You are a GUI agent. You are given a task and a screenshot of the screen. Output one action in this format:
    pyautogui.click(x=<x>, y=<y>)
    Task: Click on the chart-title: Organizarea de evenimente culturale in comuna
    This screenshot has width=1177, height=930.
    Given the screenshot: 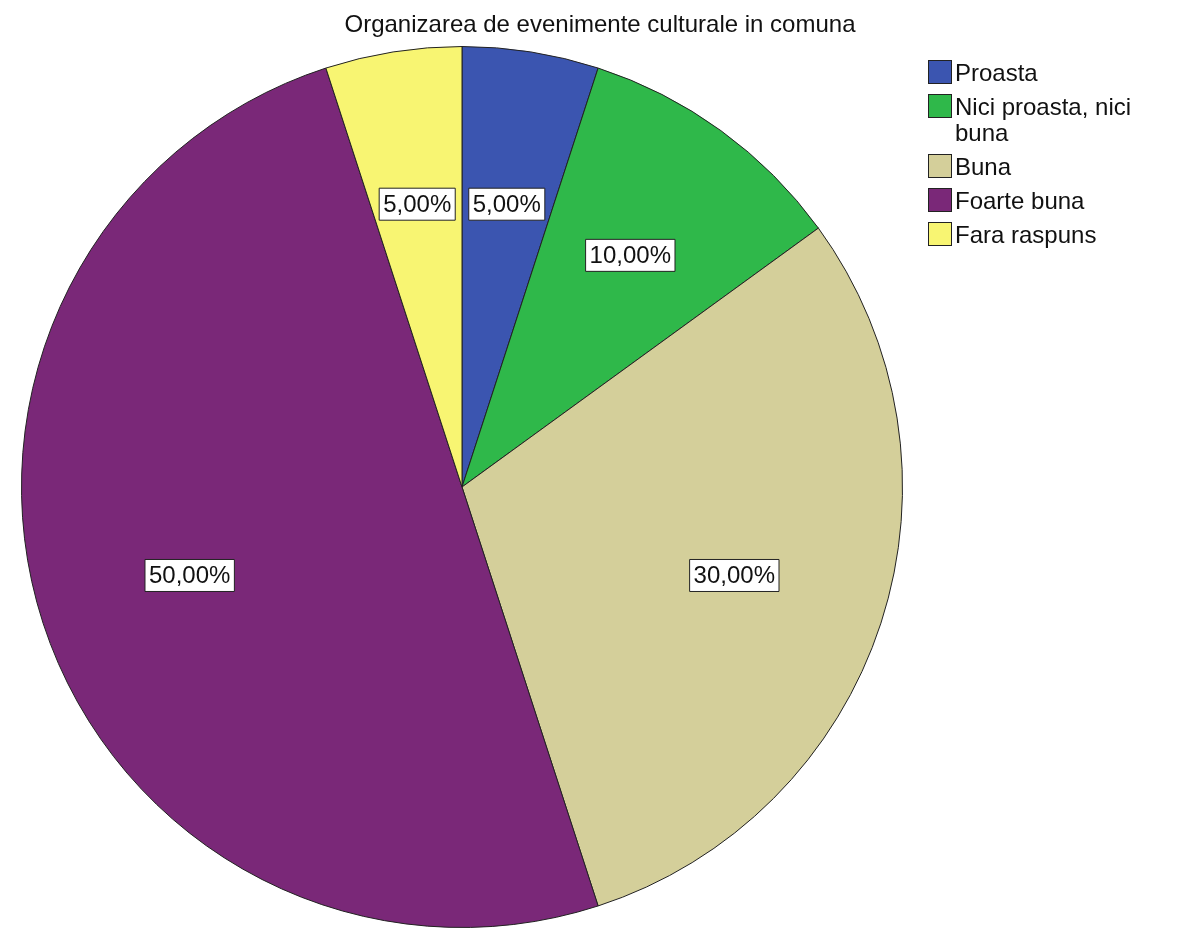 What is the action you would take?
    pyautogui.click(x=600, y=24)
    